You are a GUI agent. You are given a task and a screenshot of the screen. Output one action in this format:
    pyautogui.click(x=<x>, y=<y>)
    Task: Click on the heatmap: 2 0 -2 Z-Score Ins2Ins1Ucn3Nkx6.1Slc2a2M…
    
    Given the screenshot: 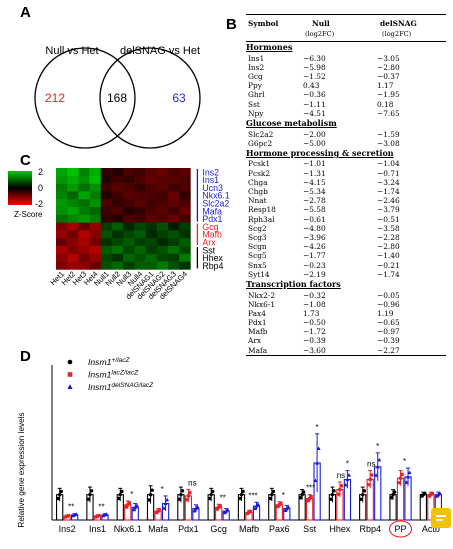 What is the action you would take?
    pyautogui.click(x=119, y=234)
    